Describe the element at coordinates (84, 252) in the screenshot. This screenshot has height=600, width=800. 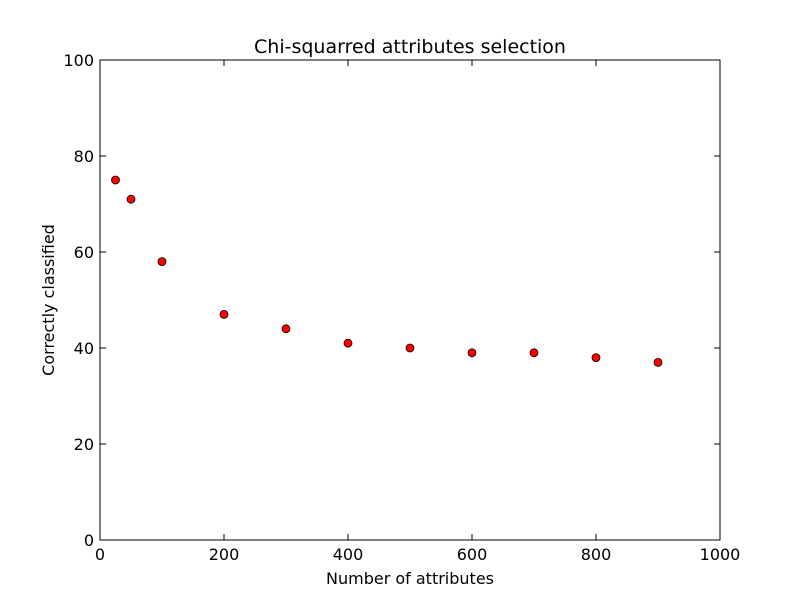
I see `y-tick-label: 60` at that location.